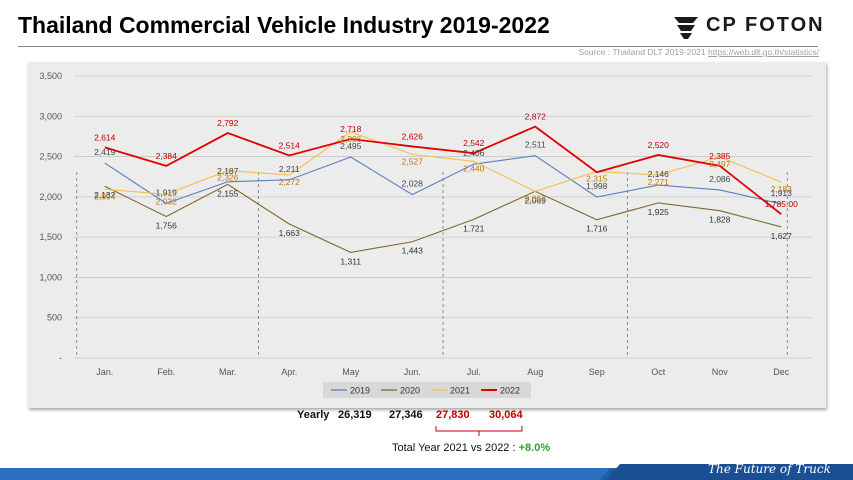 Image resolution: width=853 pixels, height=480 pixels. Describe the element at coordinates (659, 145) in the screenshot. I see `data-label-2022: 2,520` at that location.